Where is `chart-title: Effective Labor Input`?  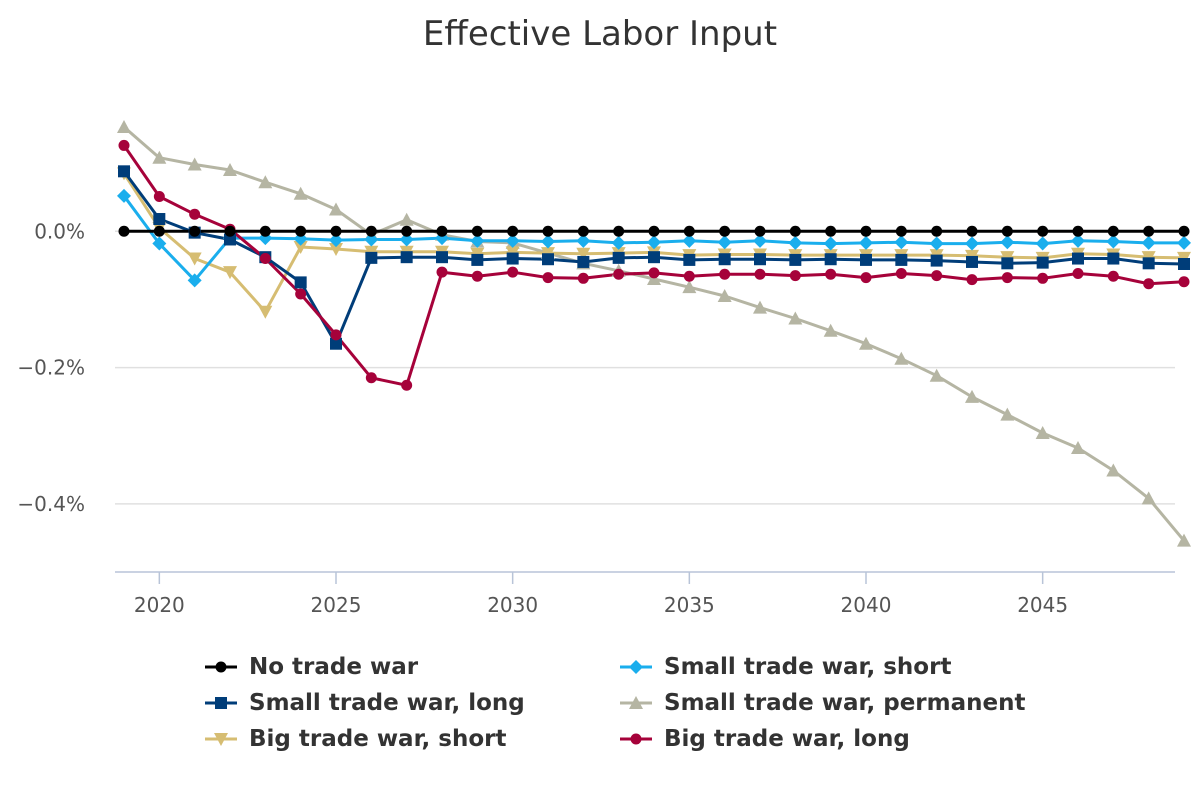 chart-title: Effective Labor Input is located at coordinates (600, 34).